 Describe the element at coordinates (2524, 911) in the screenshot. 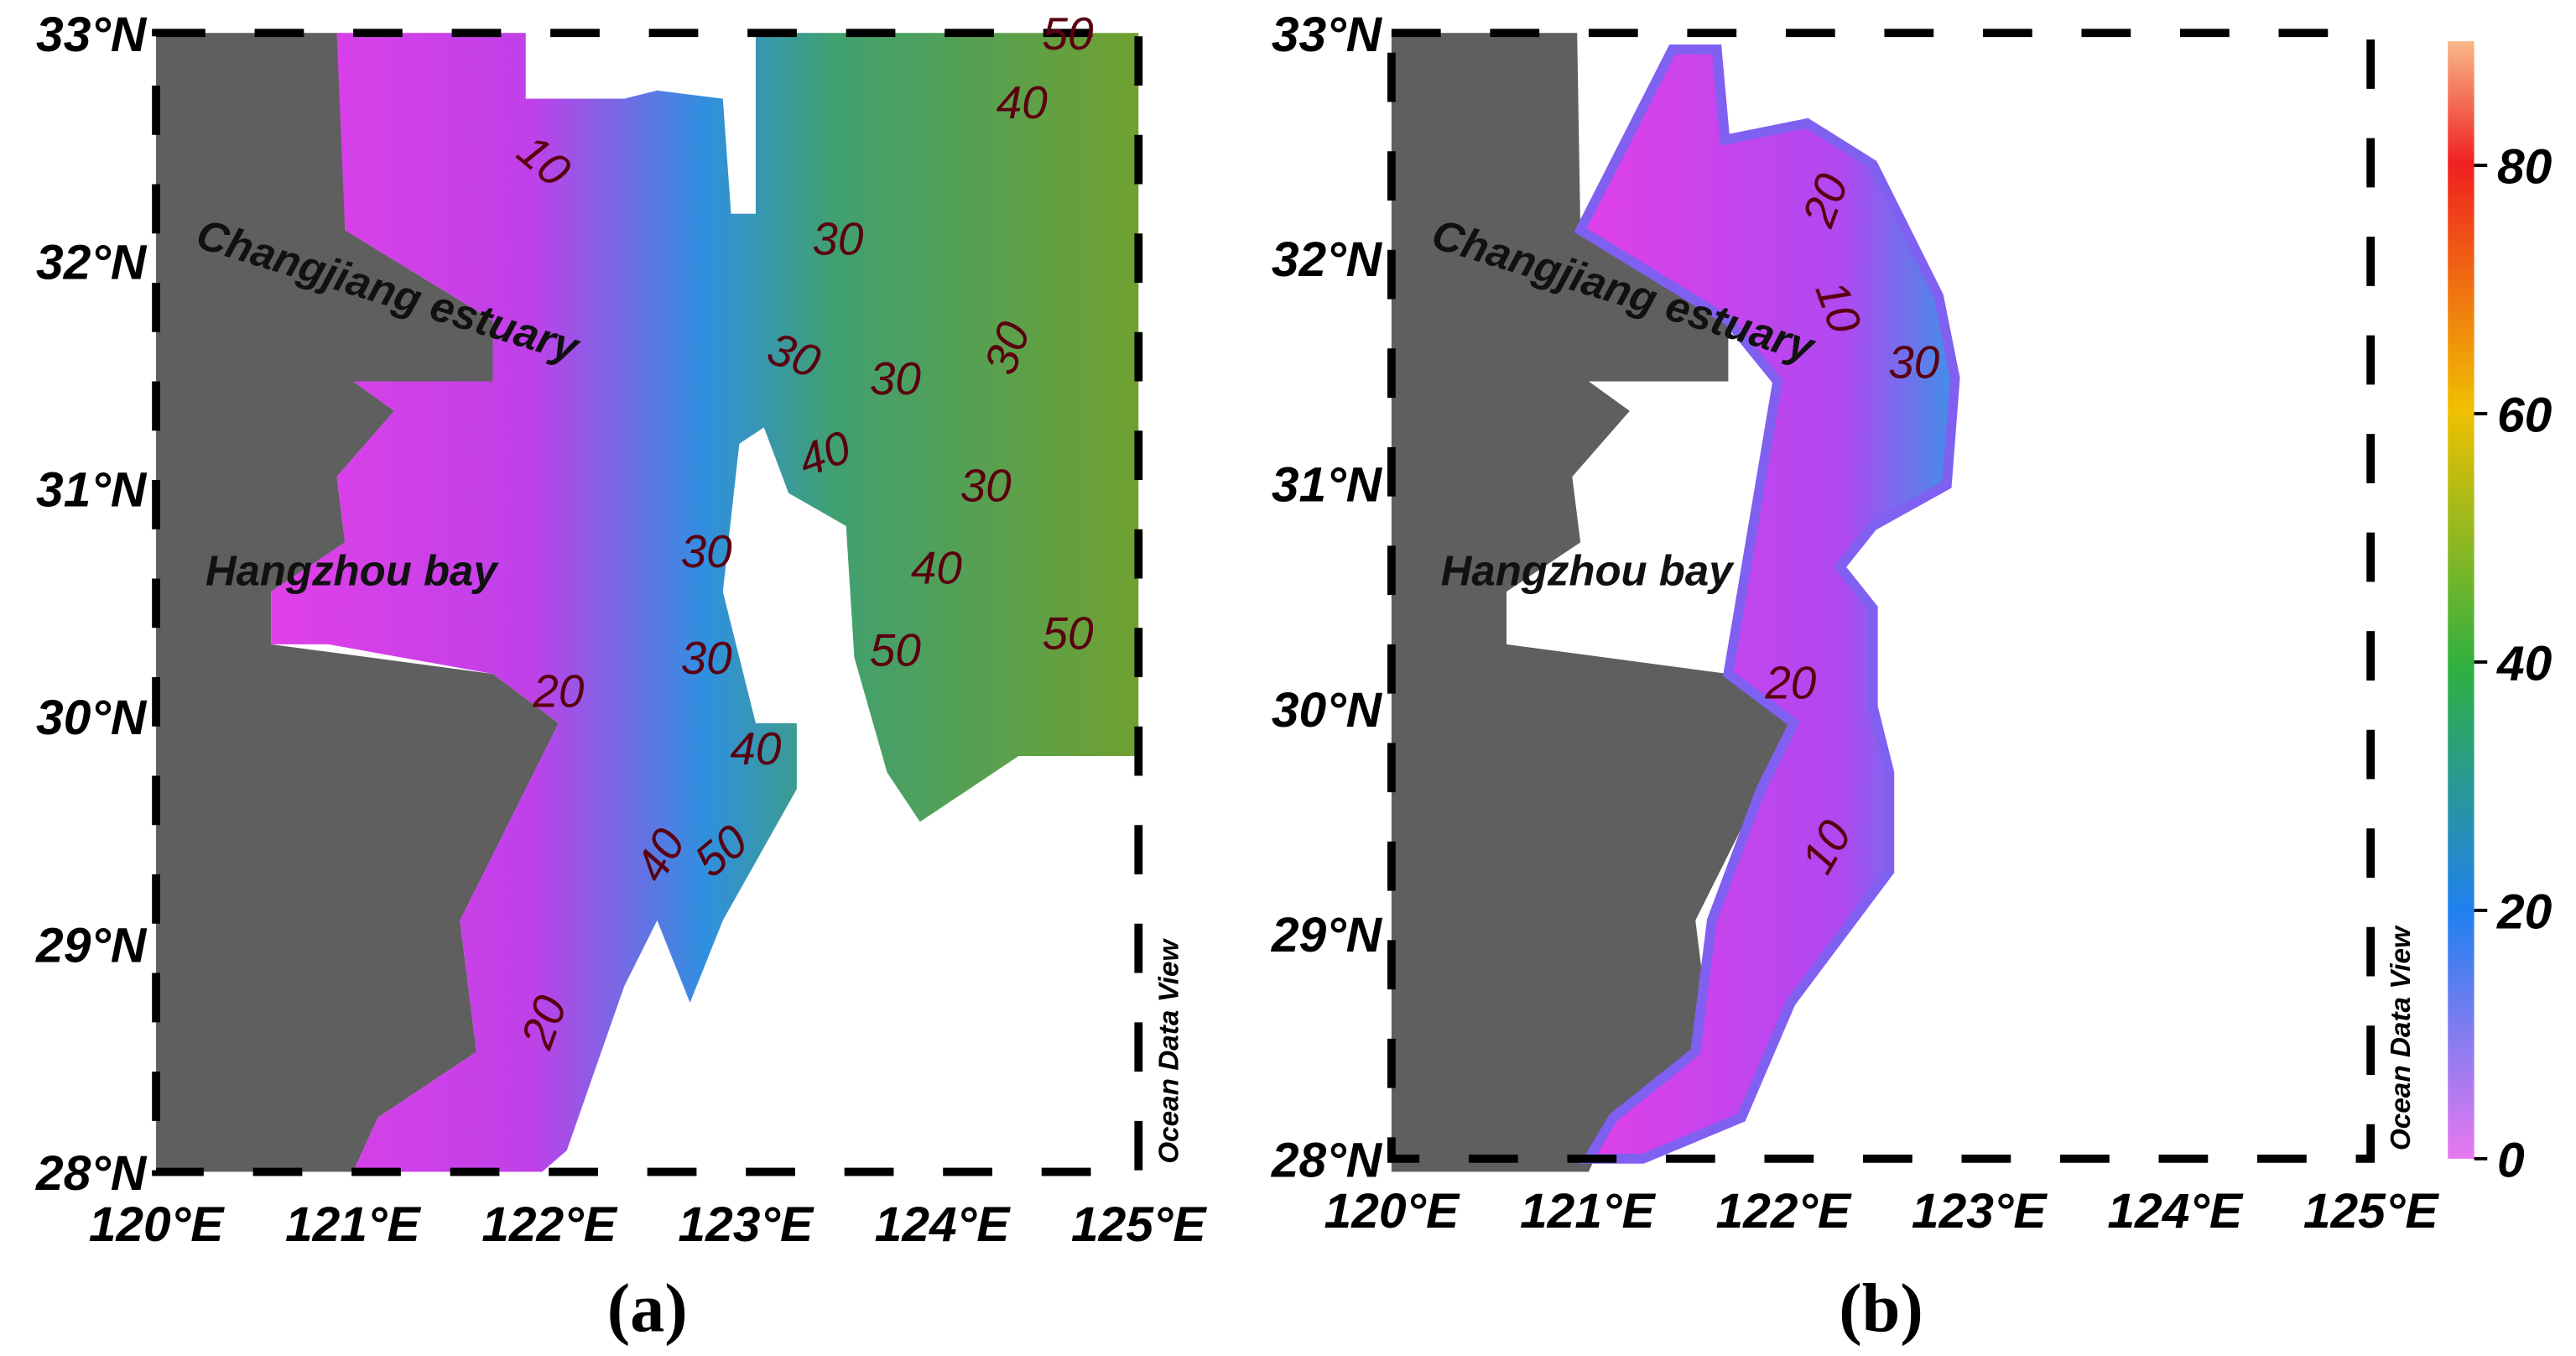

I see `colorbar-tick-label: 20` at that location.